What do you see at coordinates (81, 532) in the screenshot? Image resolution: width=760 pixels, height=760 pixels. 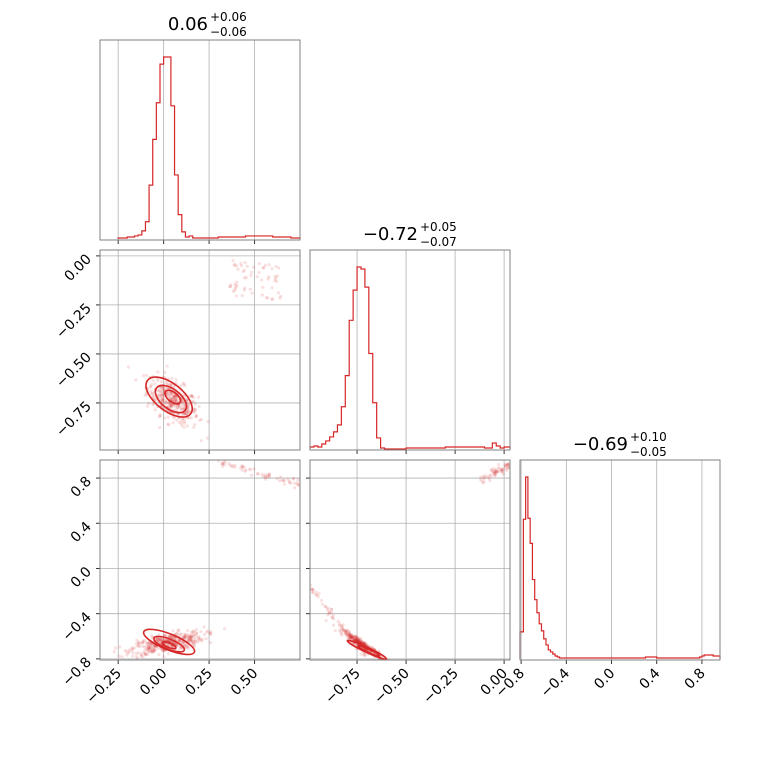 I see `y-tick-label: 0.4` at bounding box center [81, 532].